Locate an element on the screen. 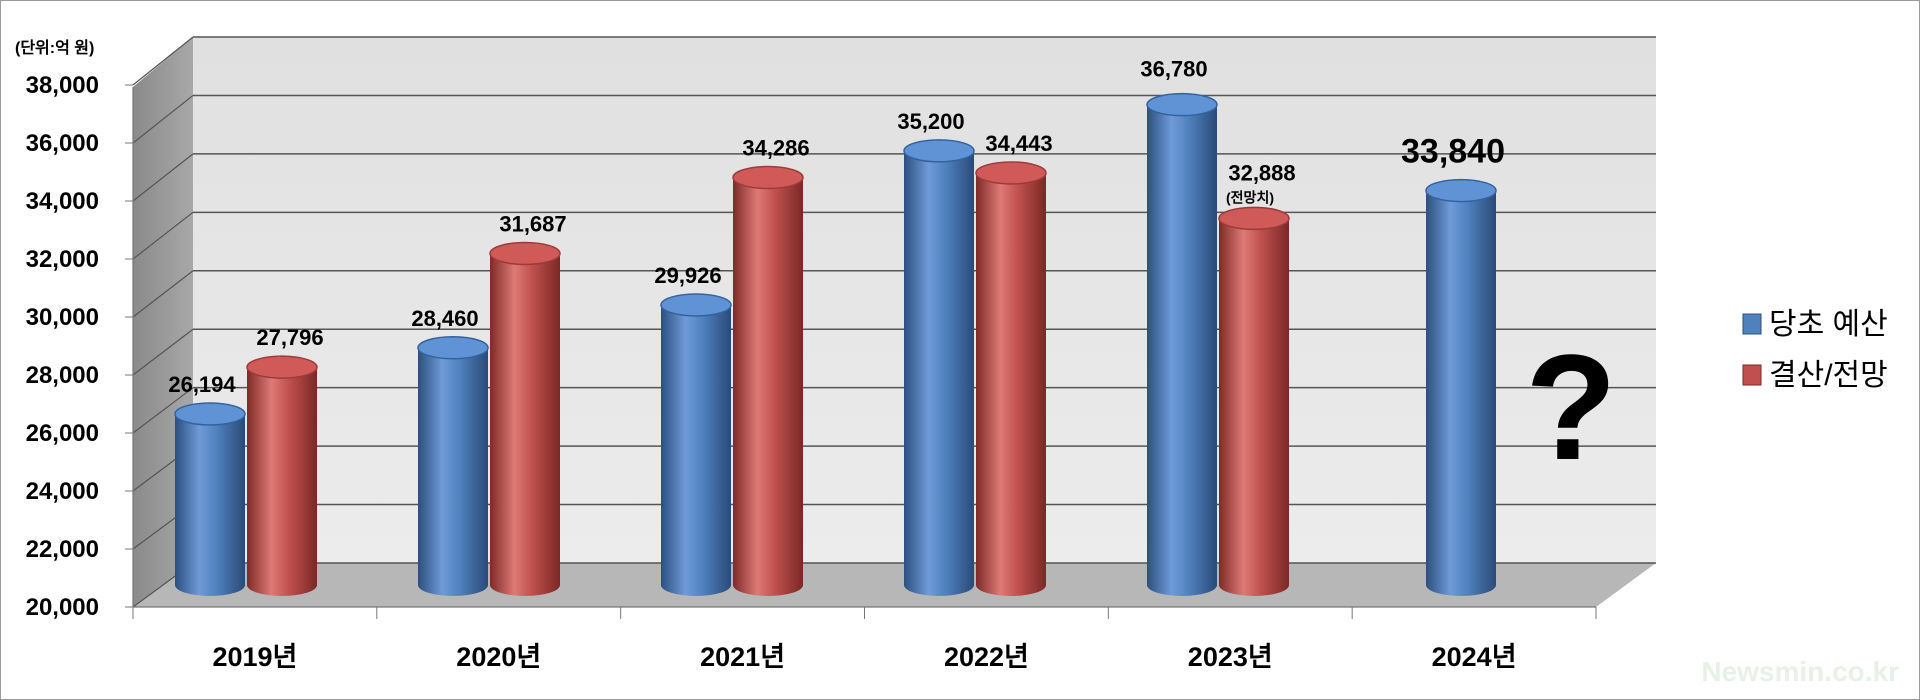 This screenshot has height=700, width=1920. x-tick-label: 2019년 is located at coordinates (254, 657).